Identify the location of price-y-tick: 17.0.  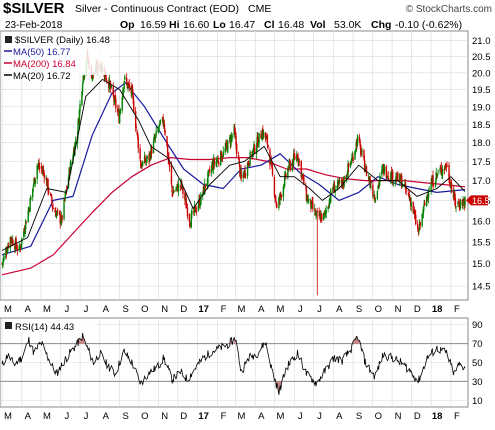
(481, 181).